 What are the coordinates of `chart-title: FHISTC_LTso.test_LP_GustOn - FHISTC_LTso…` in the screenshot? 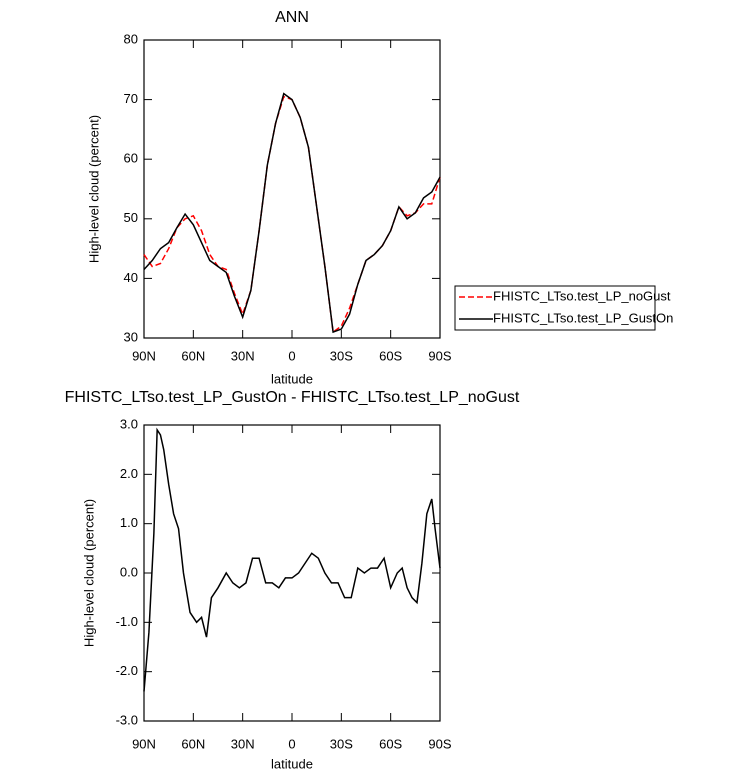 It's located at (292, 397).